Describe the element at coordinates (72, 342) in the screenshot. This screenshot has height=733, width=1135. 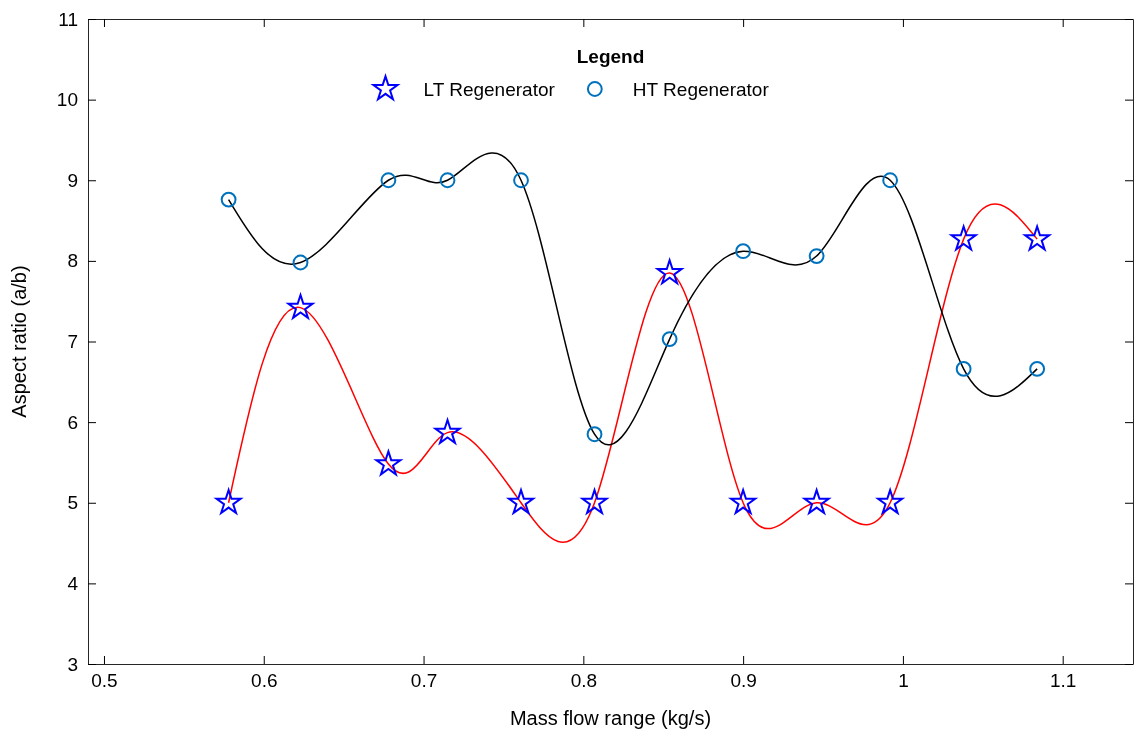
I see `y-tick-label: 7` at that location.